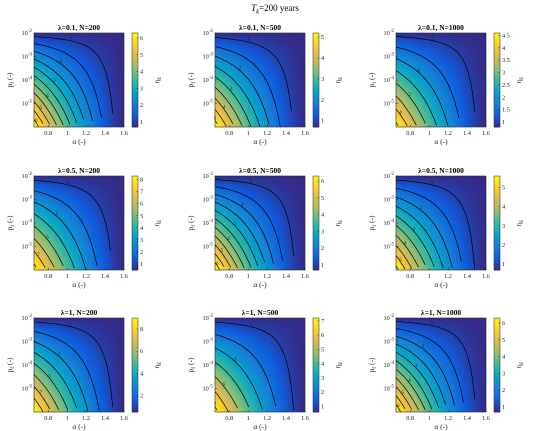 The image size is (550, 431). Describe the element at coordinates (141, 55) in the screenshot. I see `colorbar-tick-label: 5` at that location.